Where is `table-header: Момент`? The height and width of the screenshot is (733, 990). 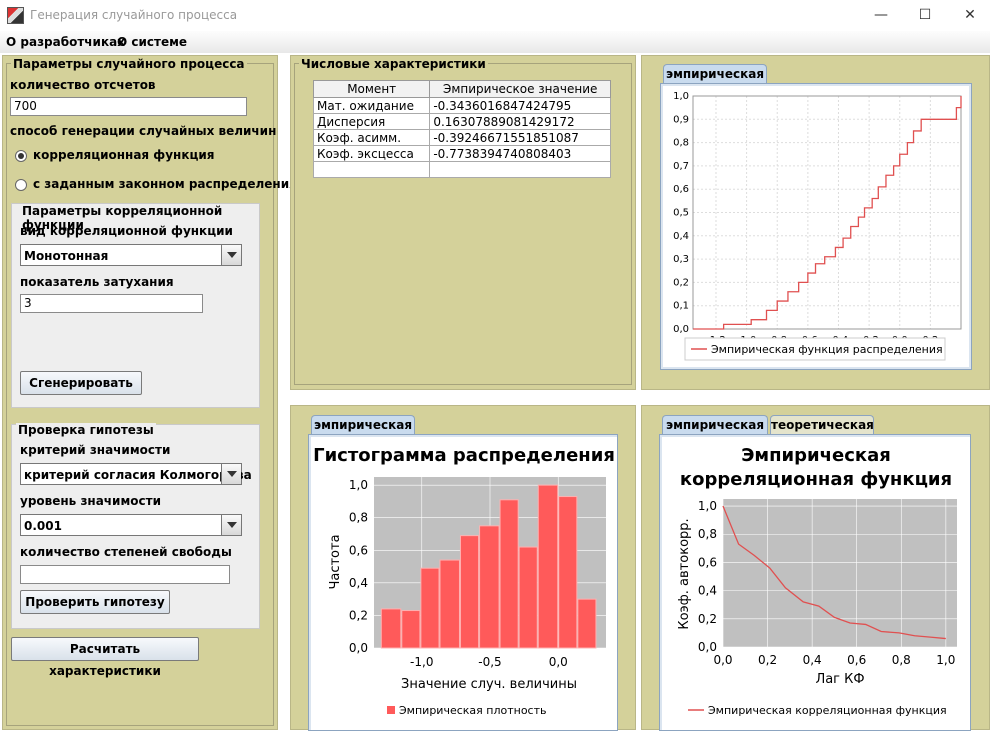 table-header: Момент is located at coordinates (371, 89).